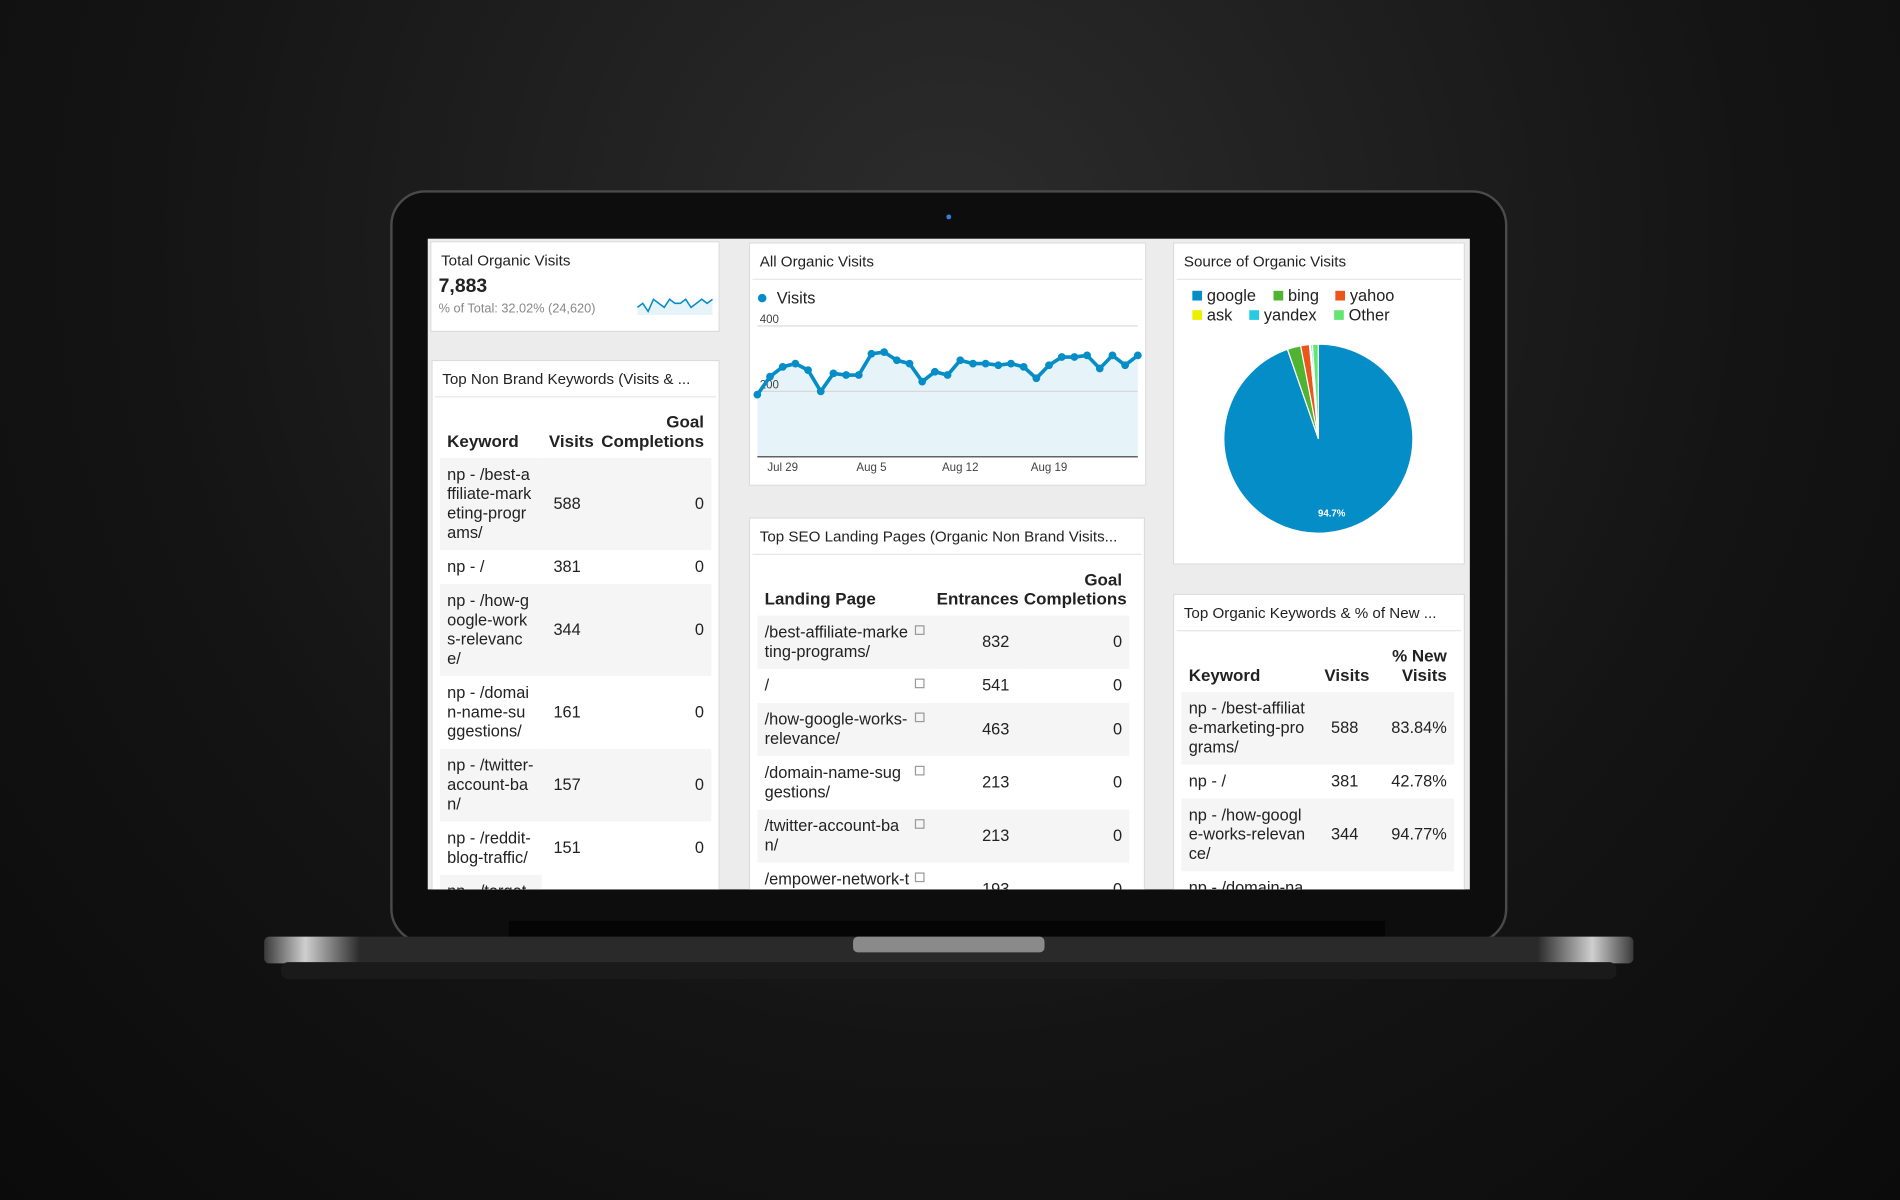  Describe the element at coordinates (1220, 316) in the screenshot. I see `legend-label: ask` at that location.